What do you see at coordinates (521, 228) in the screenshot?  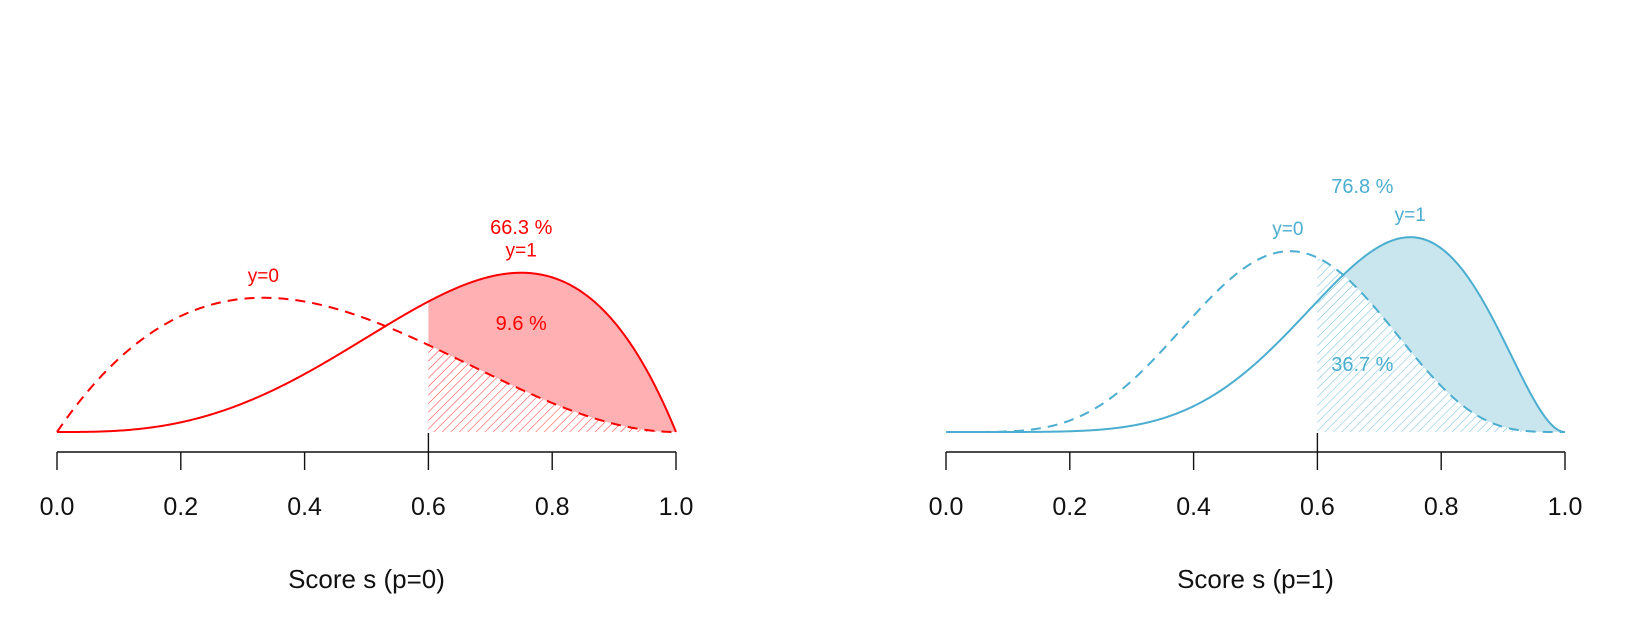 I see `percent-label-y1: 66.3 %` at bounding box center [521, 228].